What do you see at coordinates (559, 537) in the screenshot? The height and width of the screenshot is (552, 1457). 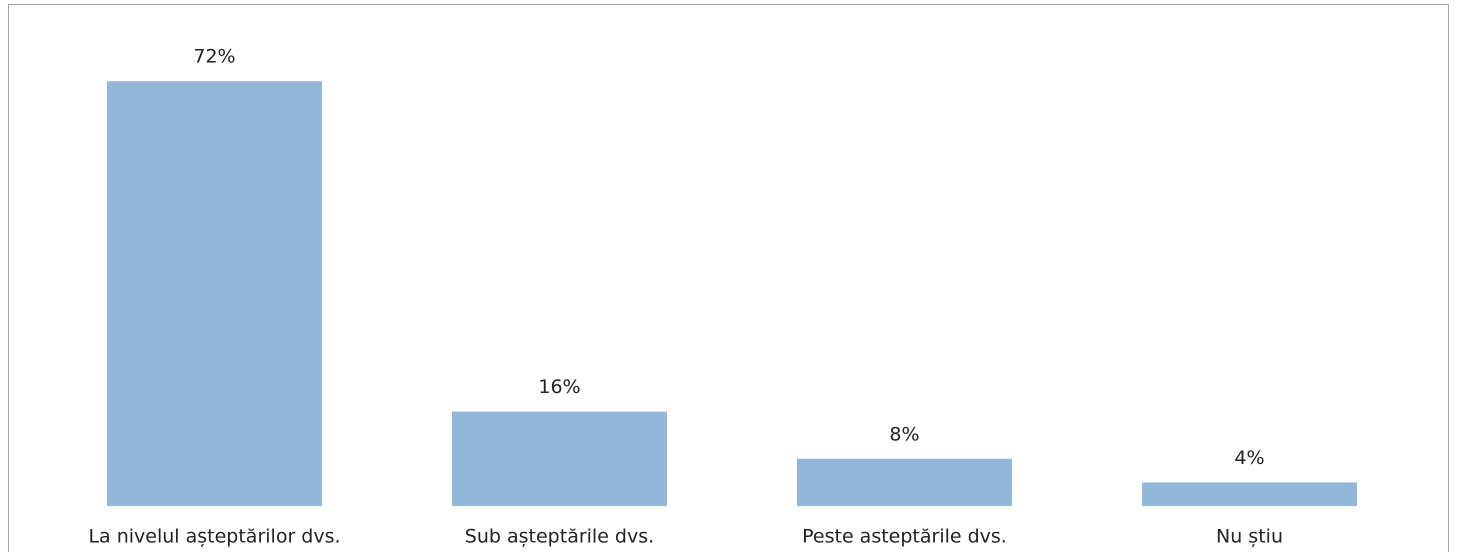 I see `x-tick-label: Sub așteptările dvs.` at bounding box center [559, 537].